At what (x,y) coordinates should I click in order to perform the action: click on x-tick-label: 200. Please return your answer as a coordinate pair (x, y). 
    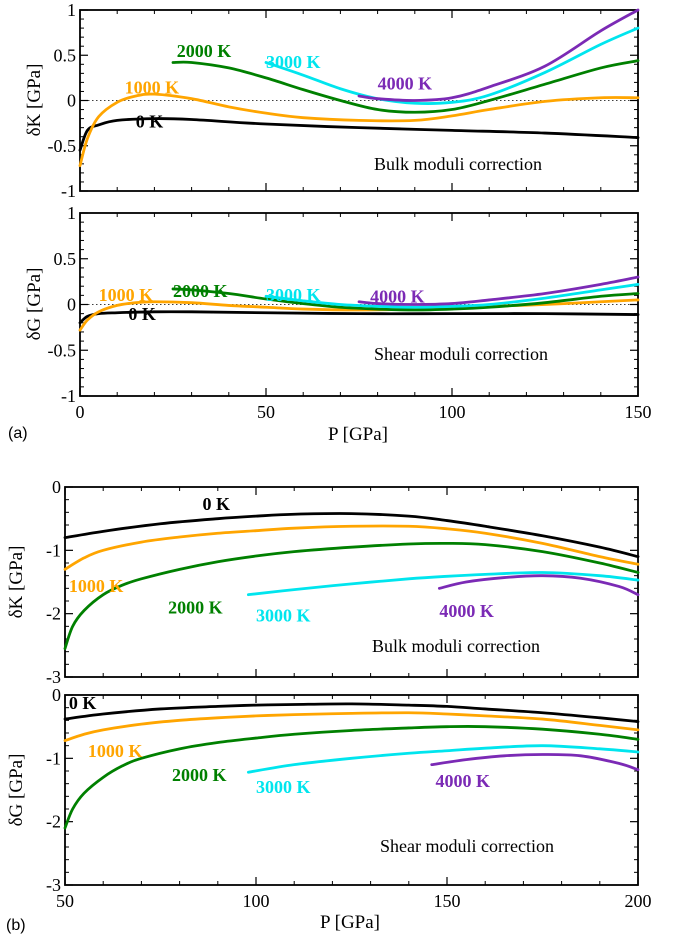
    Looking at the image, I should click on (638, 901).